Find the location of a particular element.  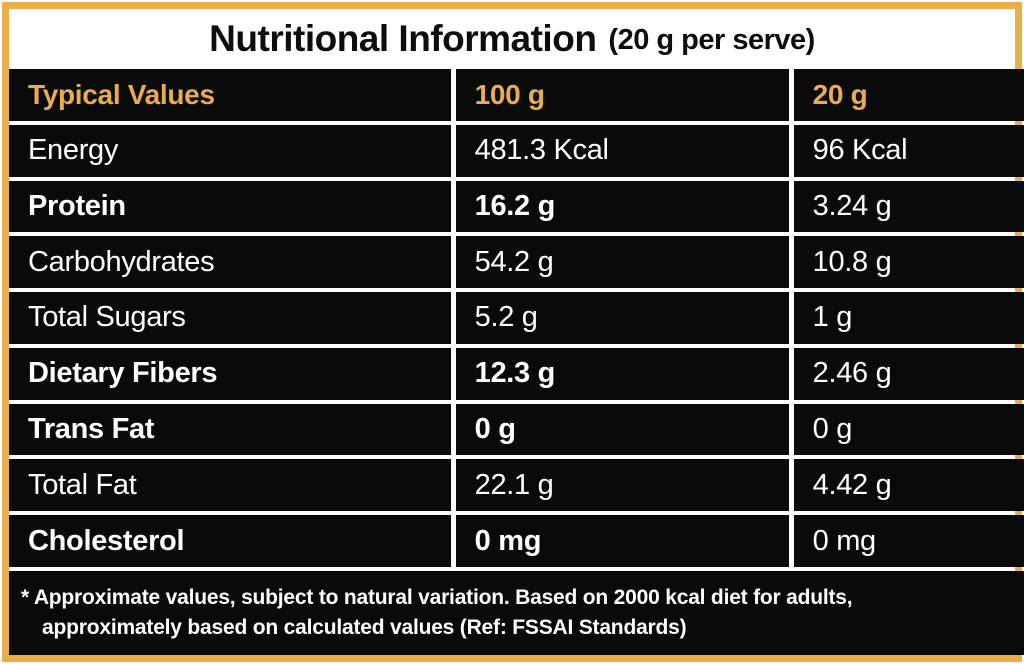

value-20g-cholesterol: 0 mg is located at coordinates (908, 541).